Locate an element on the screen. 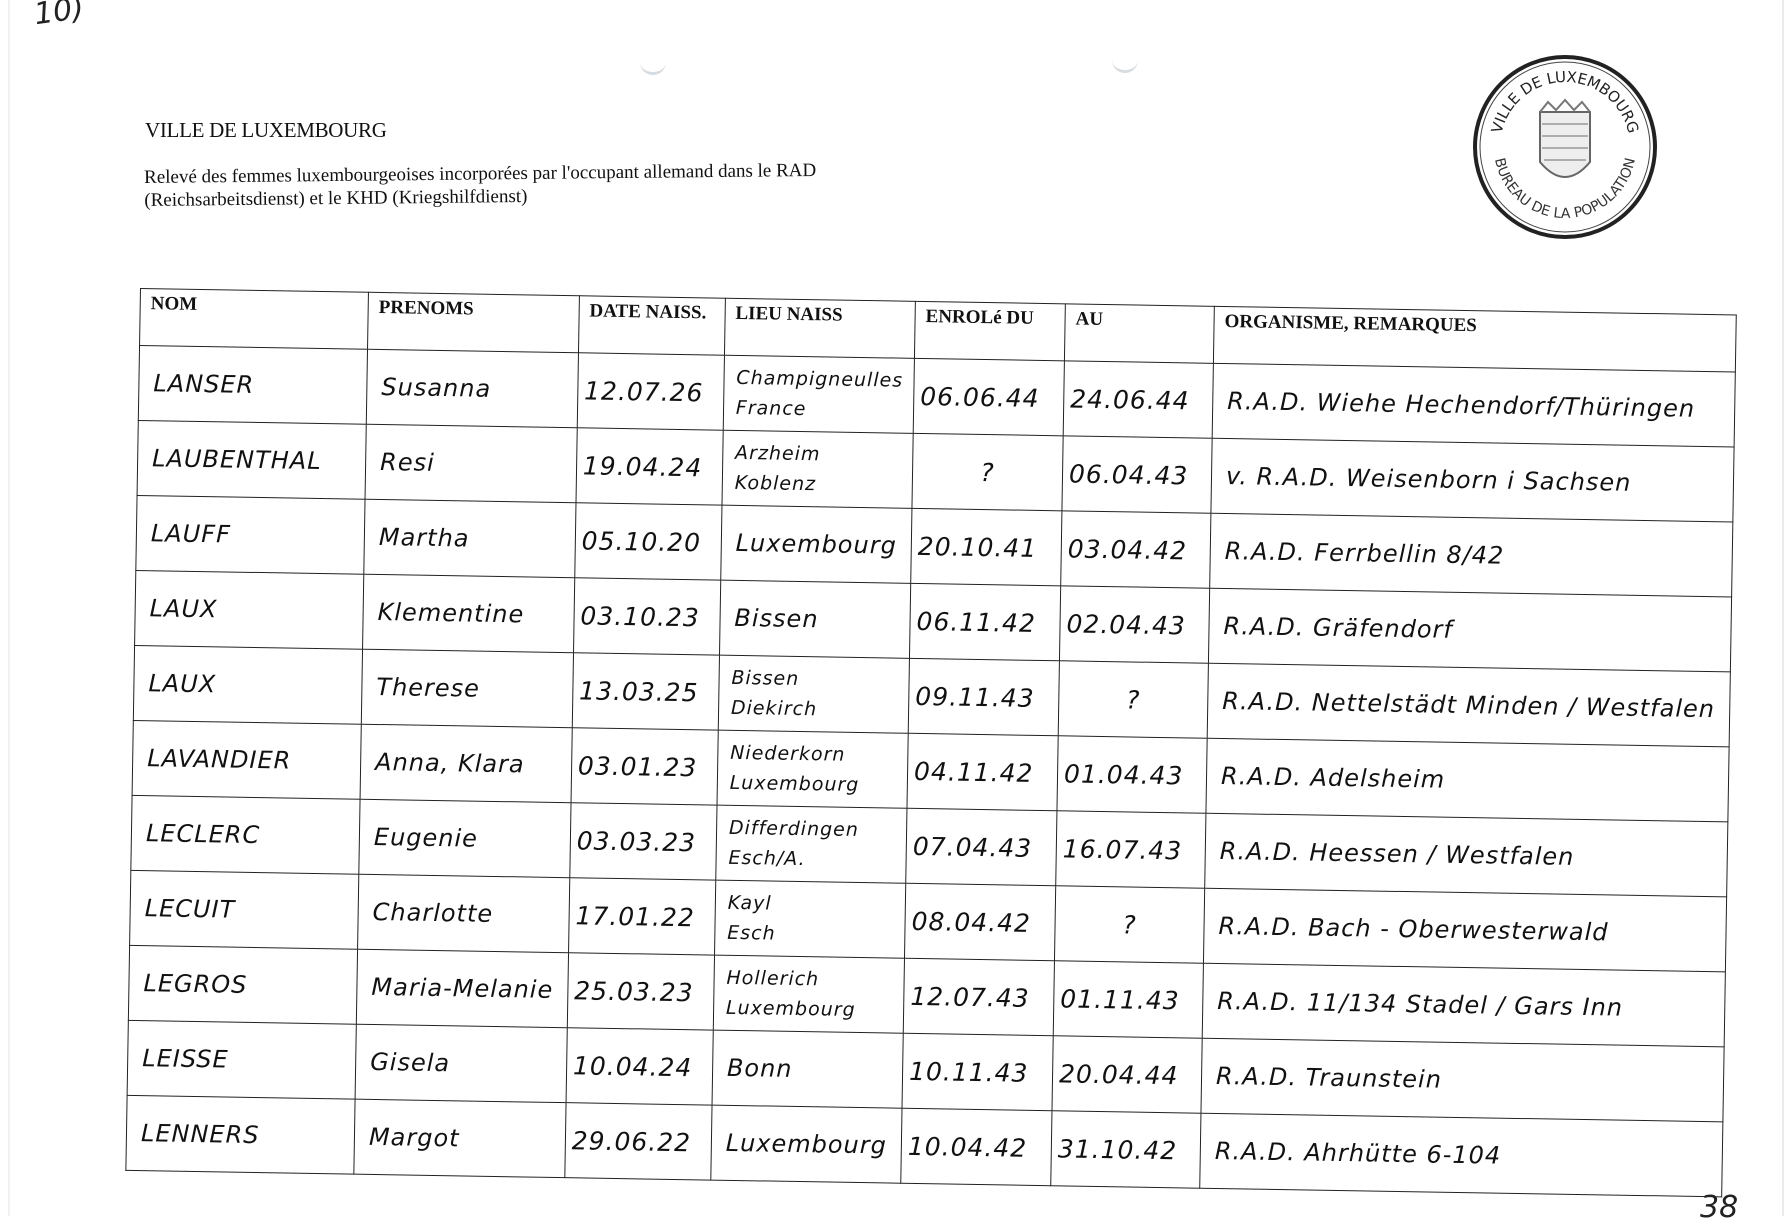 This screenshot has height=1225, width=1792. cell-nom: LECUIT is located at coordinates (244, 910).